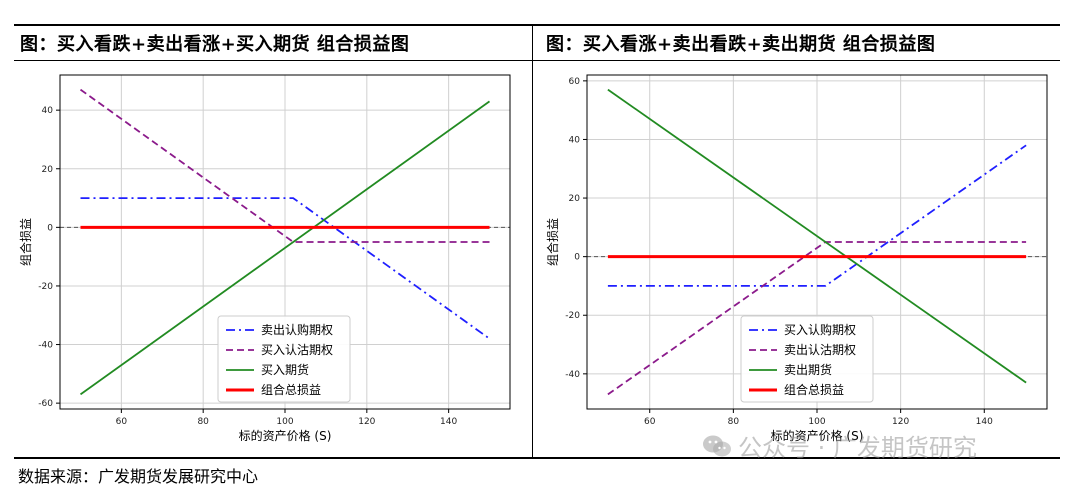 Image resolution: width=1080 pixels, height=491 pixels. What do you see at coordinates (285, 369) in the screenshot?
I see `legend-label: 买入期货` at bounding box center [285, 369].